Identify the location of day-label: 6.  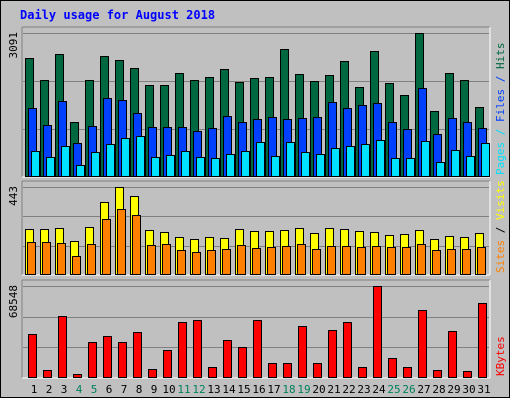
(109, 389).